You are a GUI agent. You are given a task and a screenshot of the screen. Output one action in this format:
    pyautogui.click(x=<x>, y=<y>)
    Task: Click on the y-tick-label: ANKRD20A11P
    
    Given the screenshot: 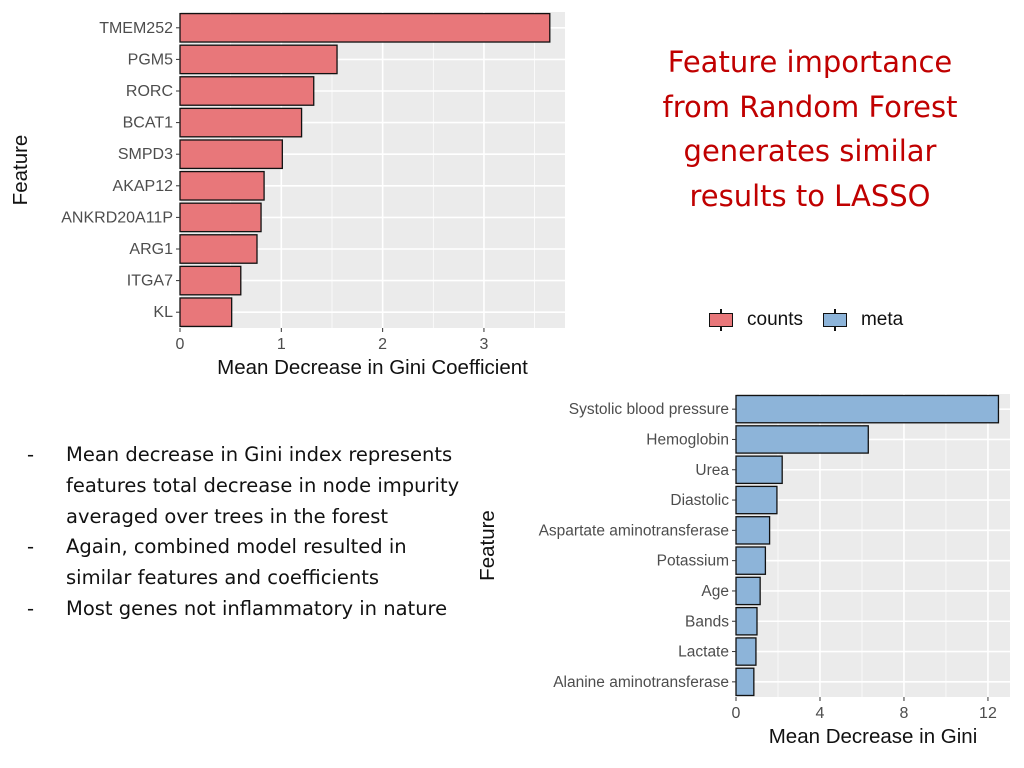 What is the action you would take?
    pyautogui.click(x=117, y=217)
    